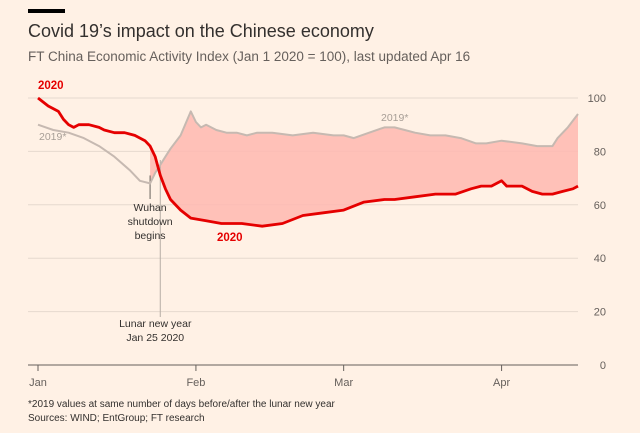  What do you see at coordinates (46, 11) in the screenshot?
I see `header-accent-bar` at bounding box center [46, 11].